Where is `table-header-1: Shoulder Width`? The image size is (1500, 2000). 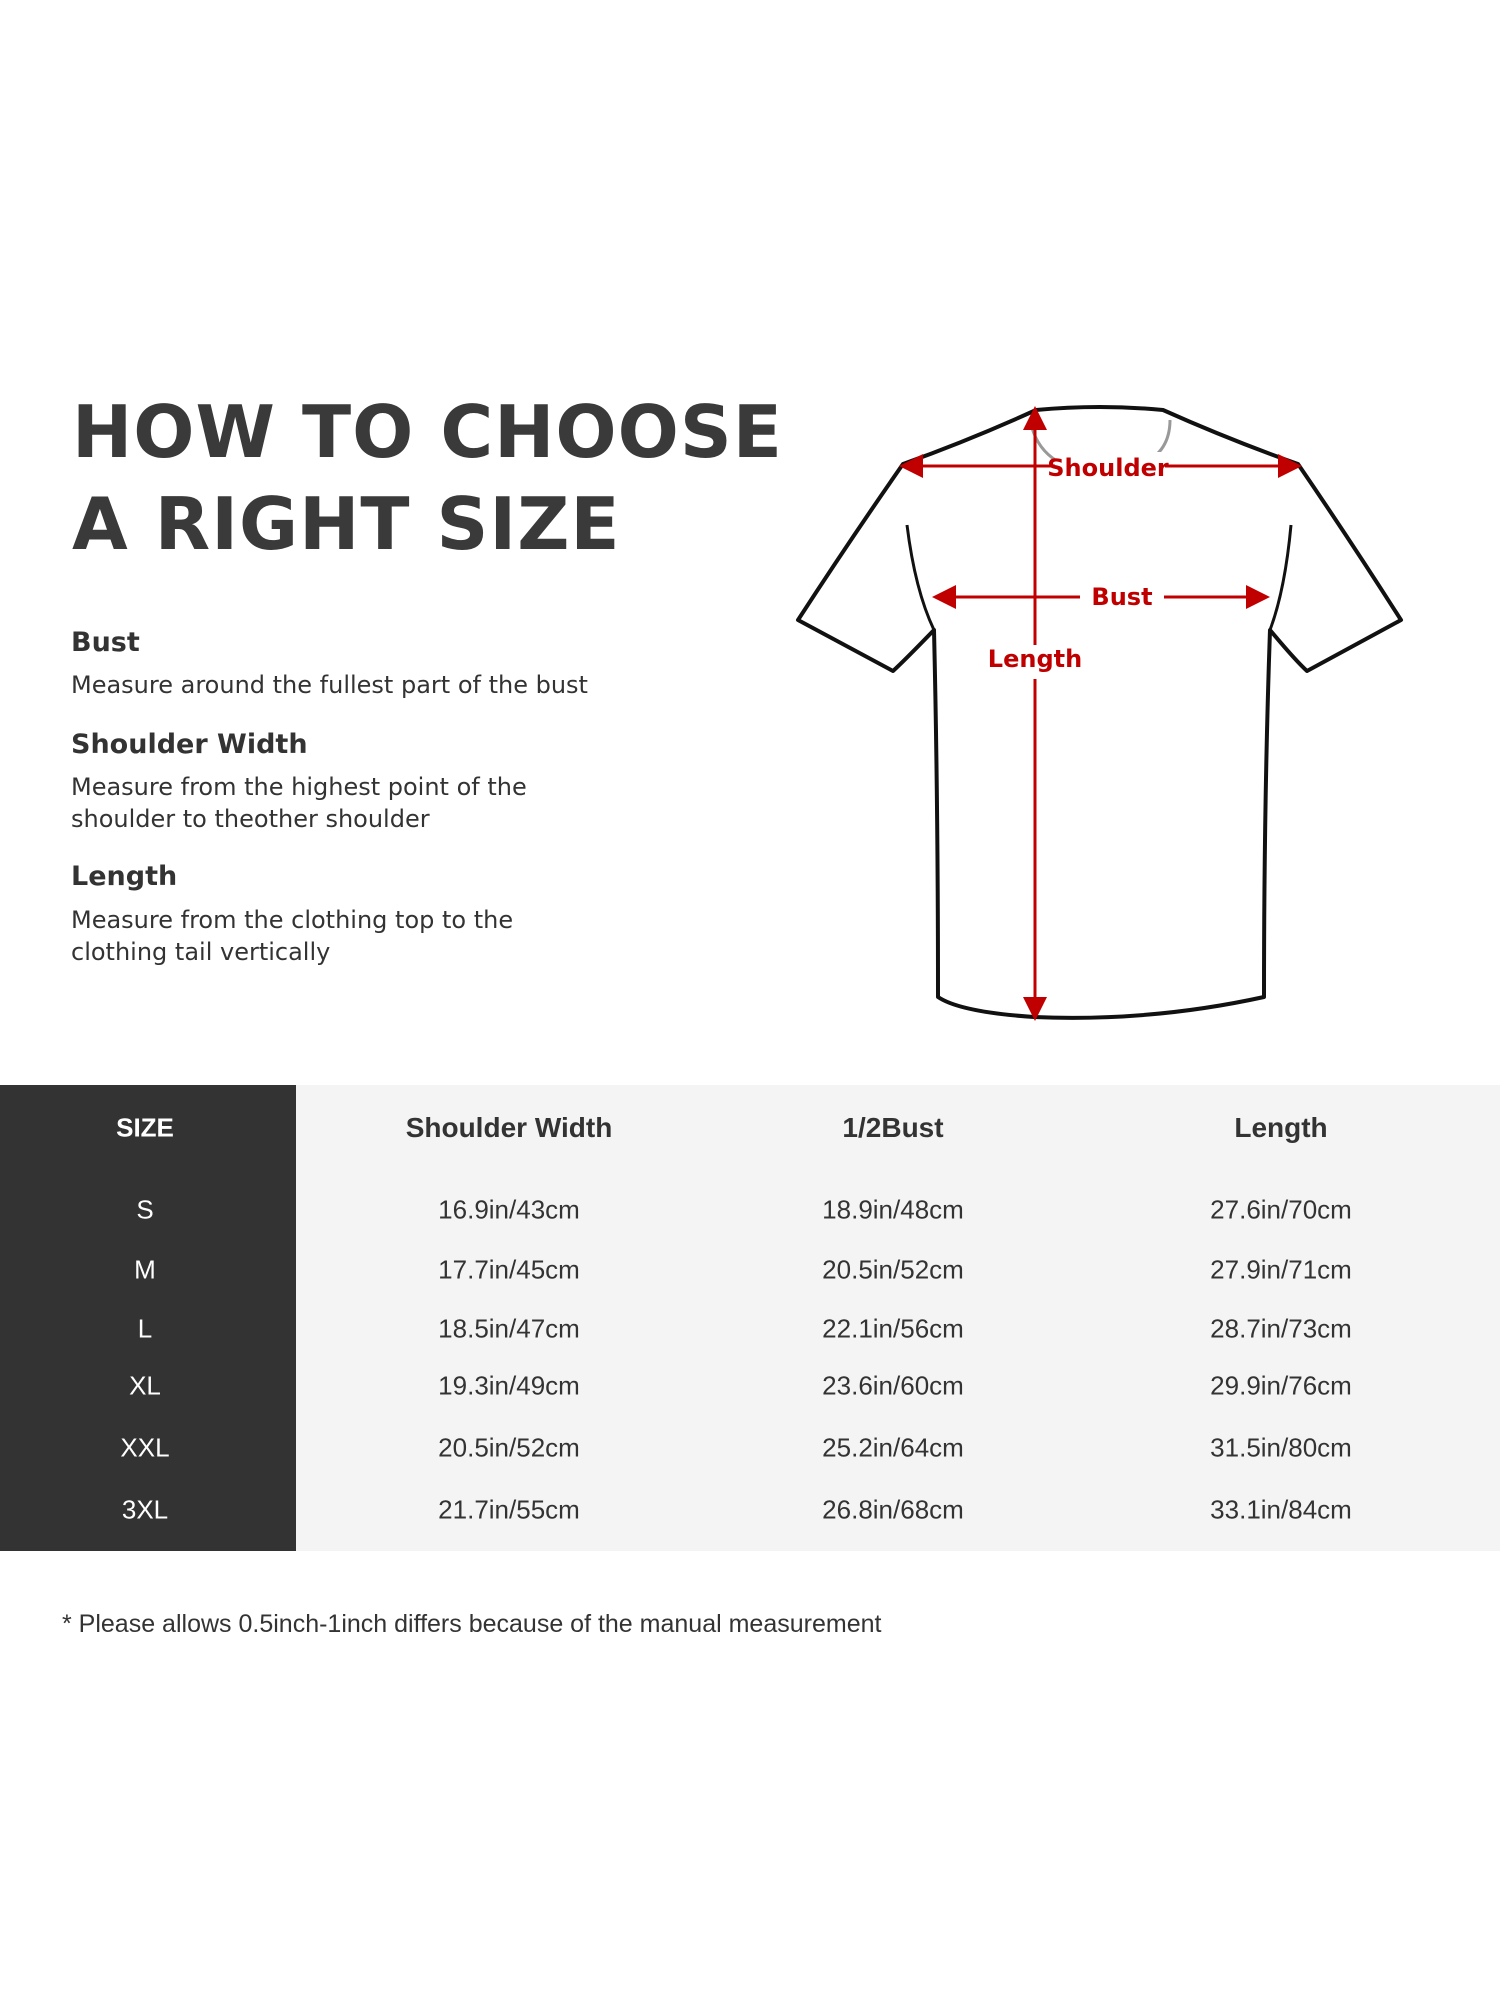 table-header-1: Shoulder Width is located at coordinates (509, 1127).